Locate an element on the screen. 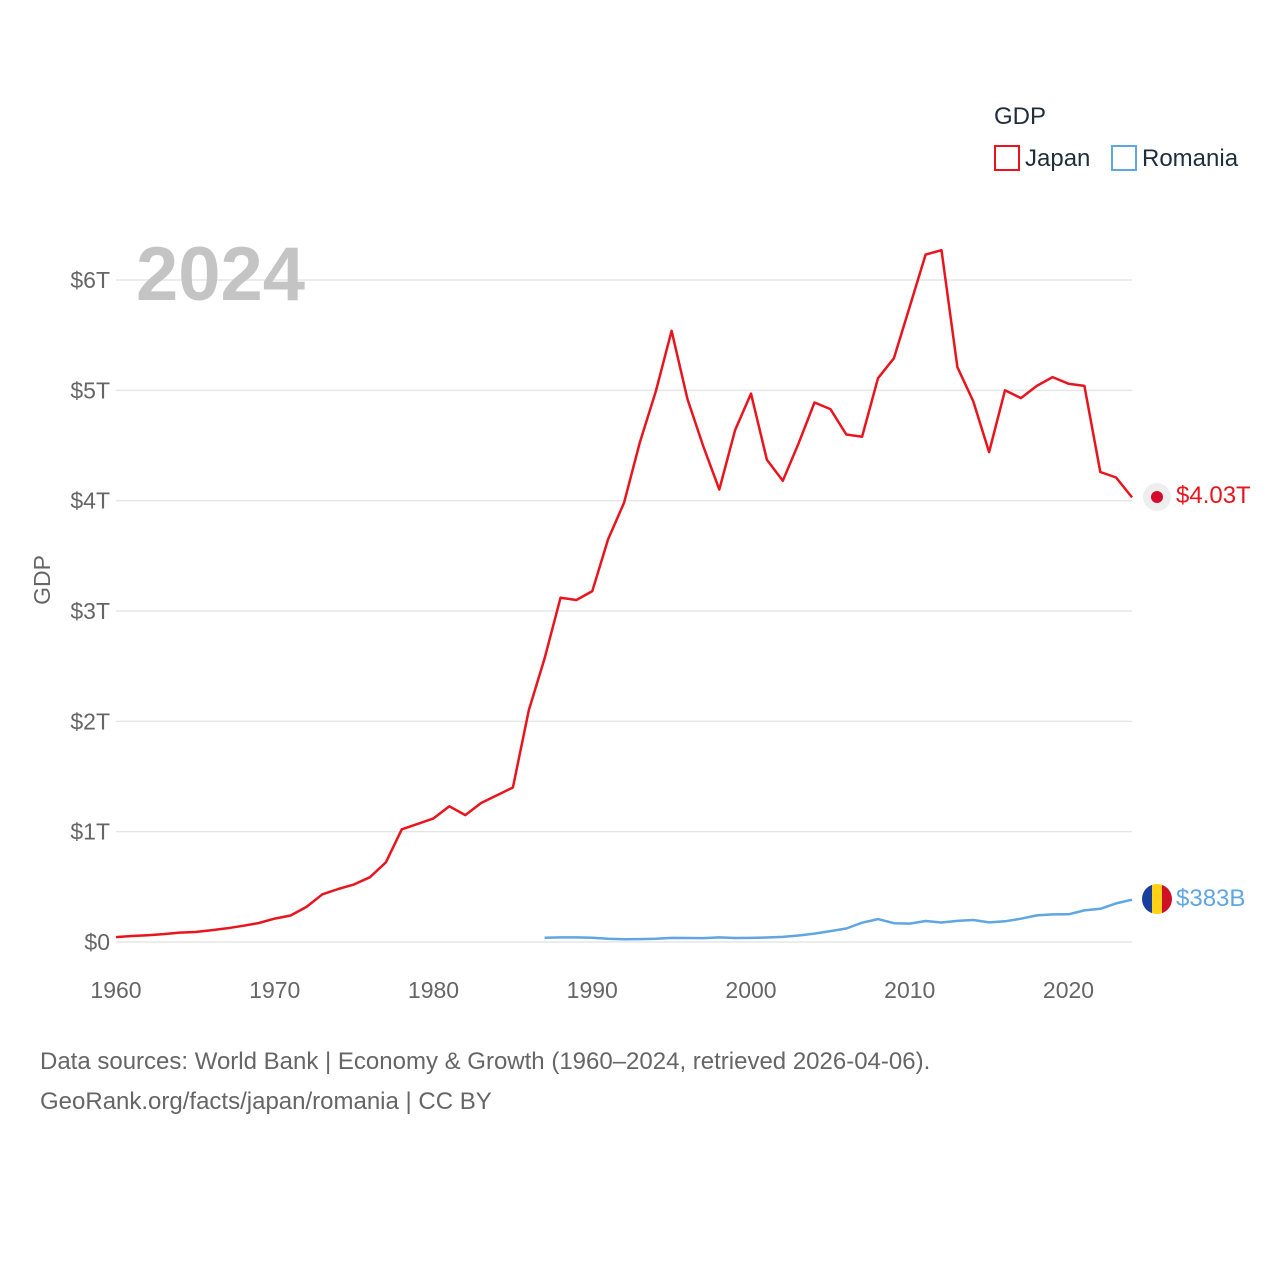  x-tick-label: 2010 is located at coordinates (909, 990).